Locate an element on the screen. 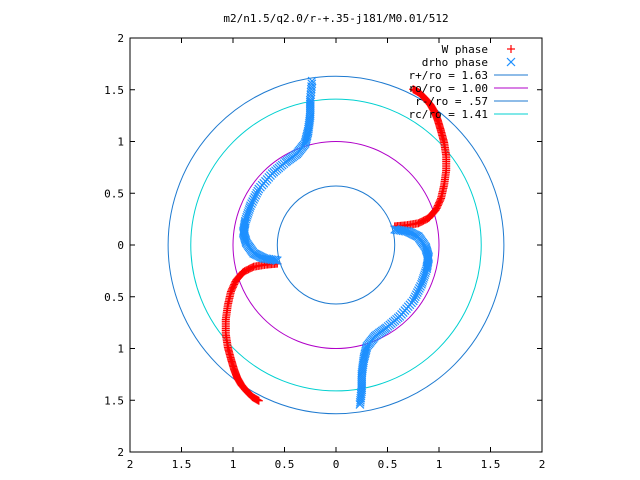  legend-label: r-/ro = .57 is located at coordinates (451, 101).